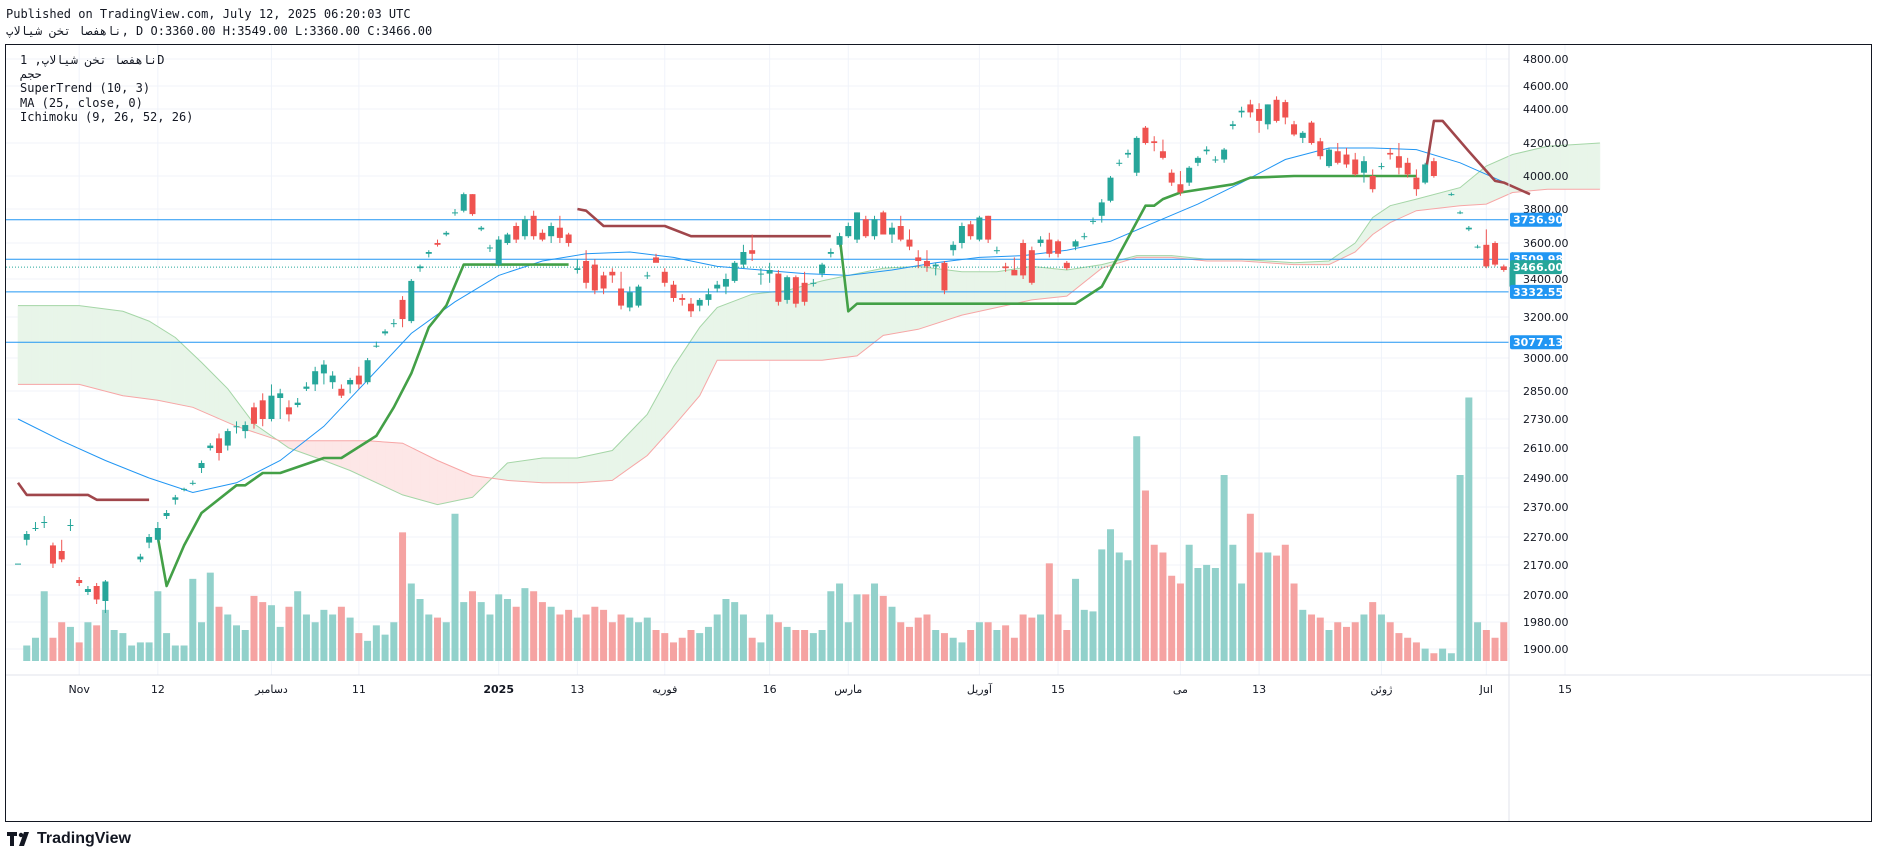 The image size is (1878, 858). I want to click on price-tick-label: 2070.00, so click(1546, 595).